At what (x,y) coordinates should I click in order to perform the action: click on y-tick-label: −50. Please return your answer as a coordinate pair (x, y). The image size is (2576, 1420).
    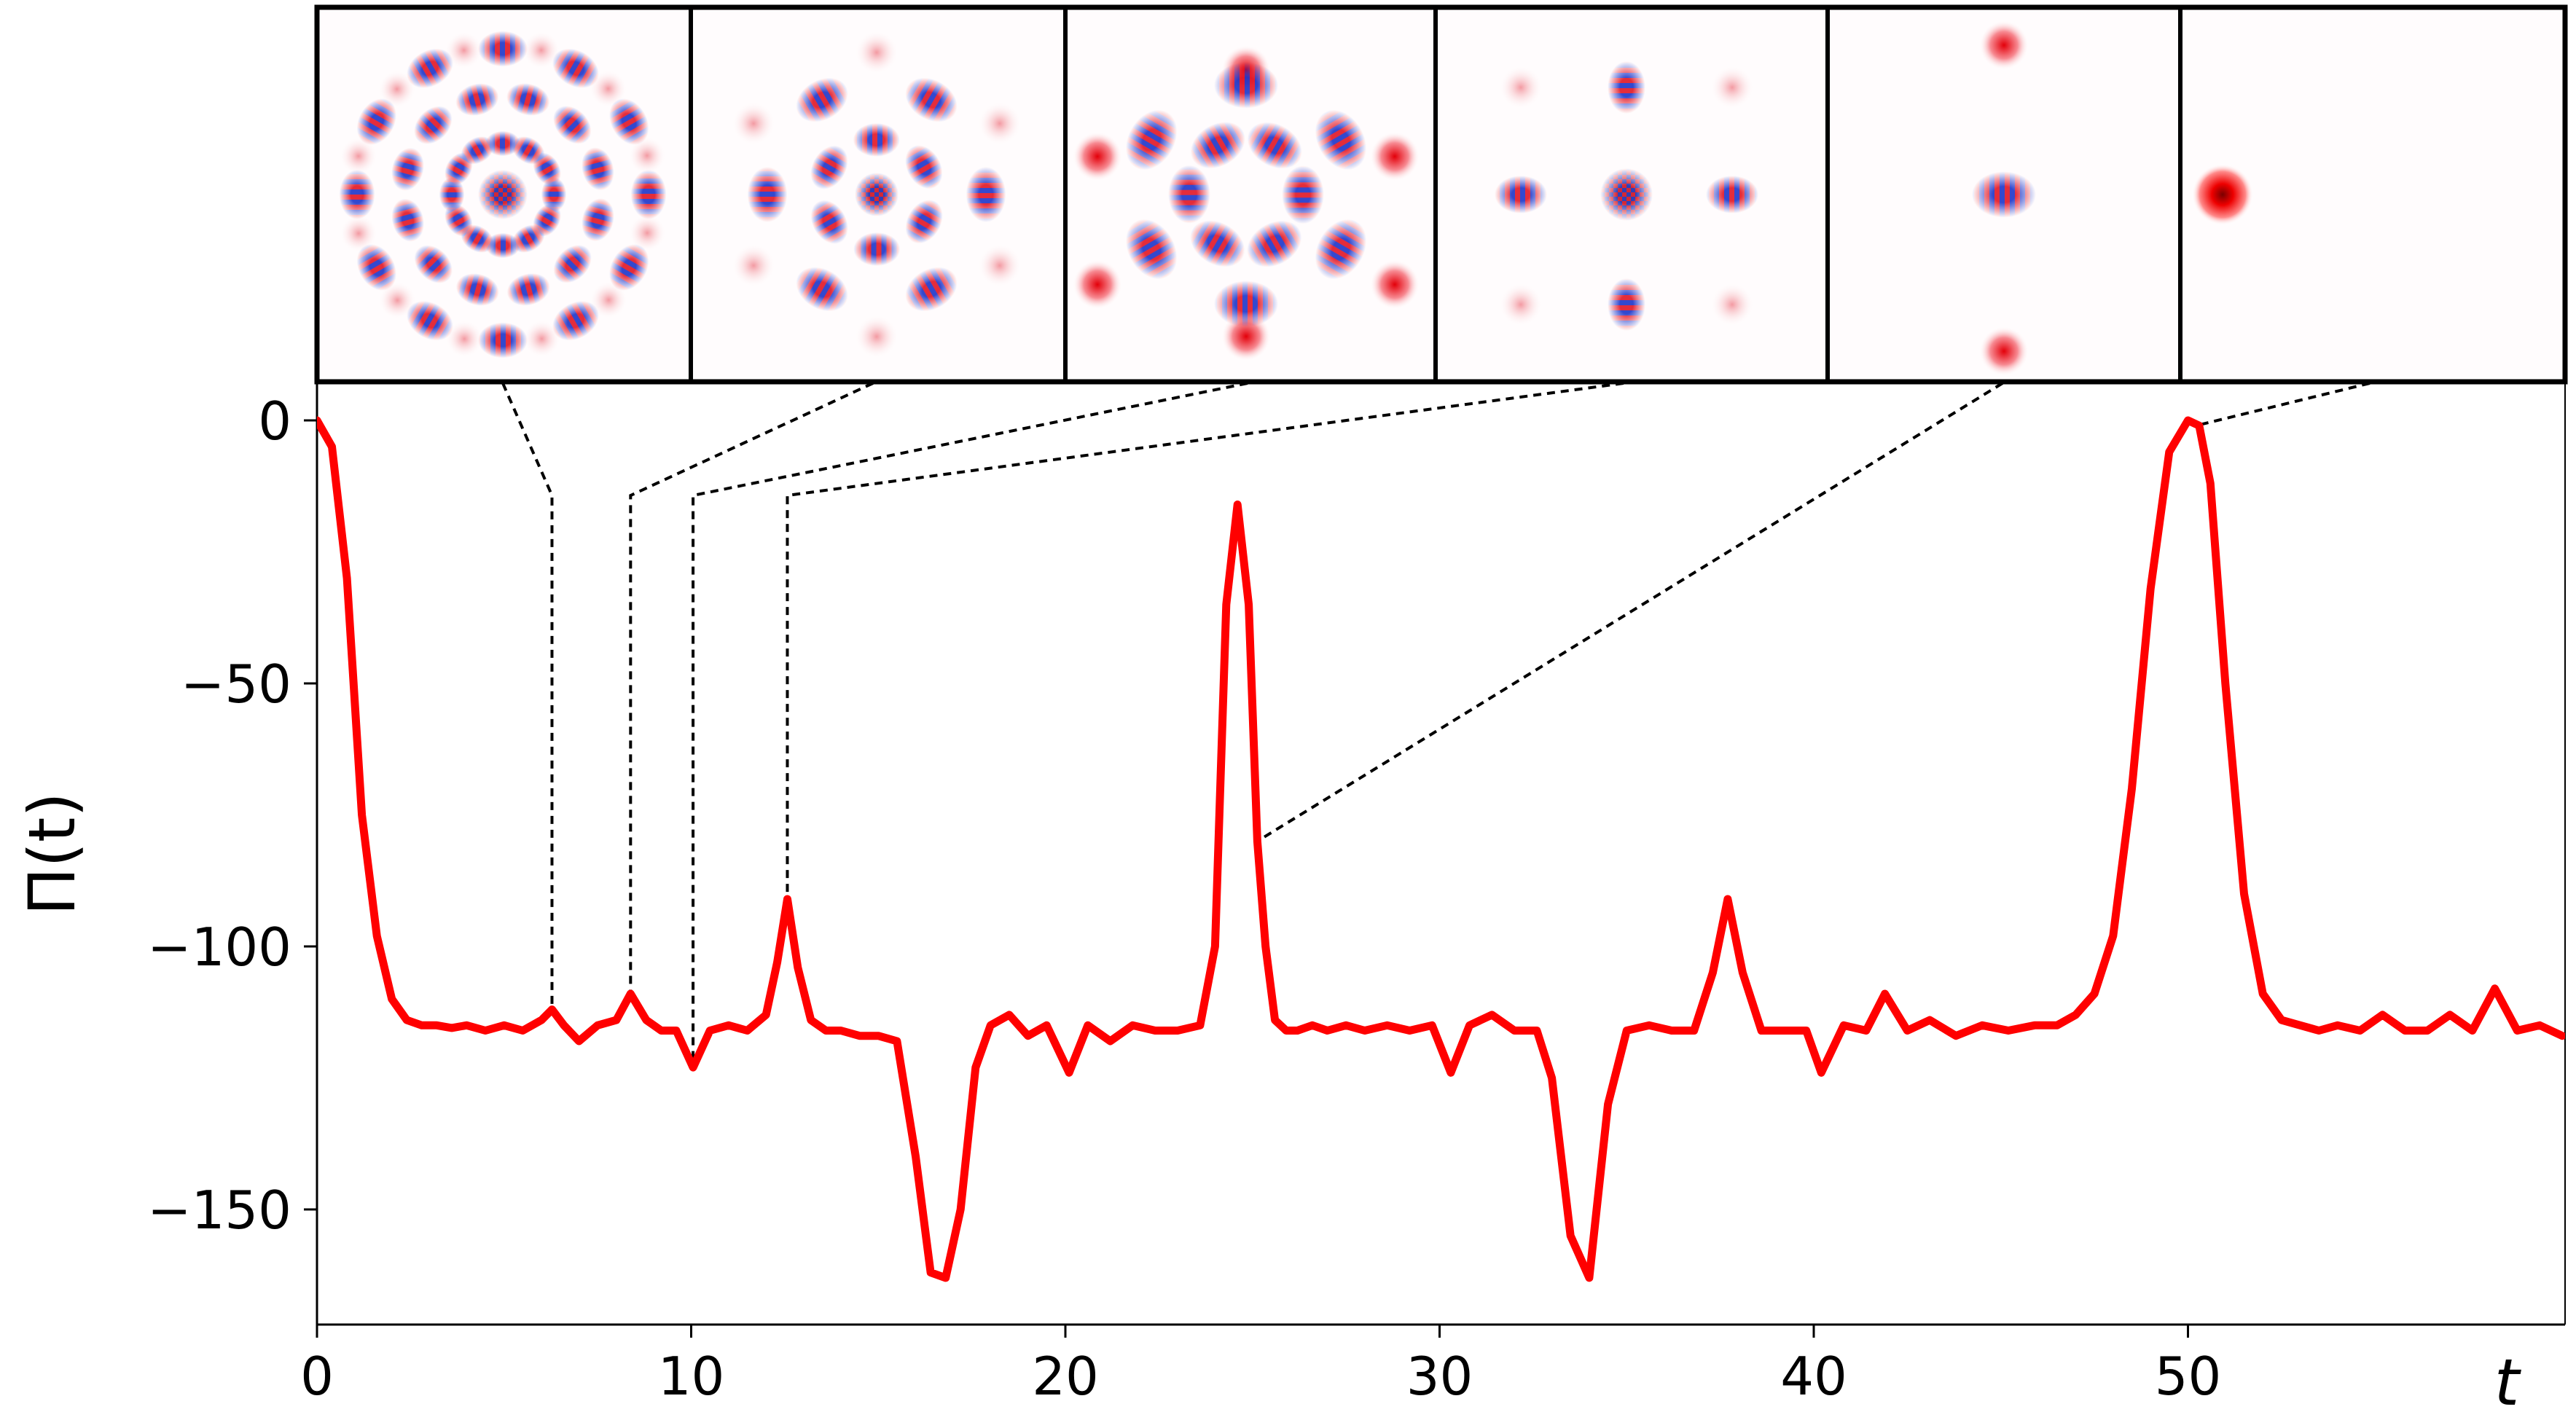
    Looking at the image, I should click on (236, 684).